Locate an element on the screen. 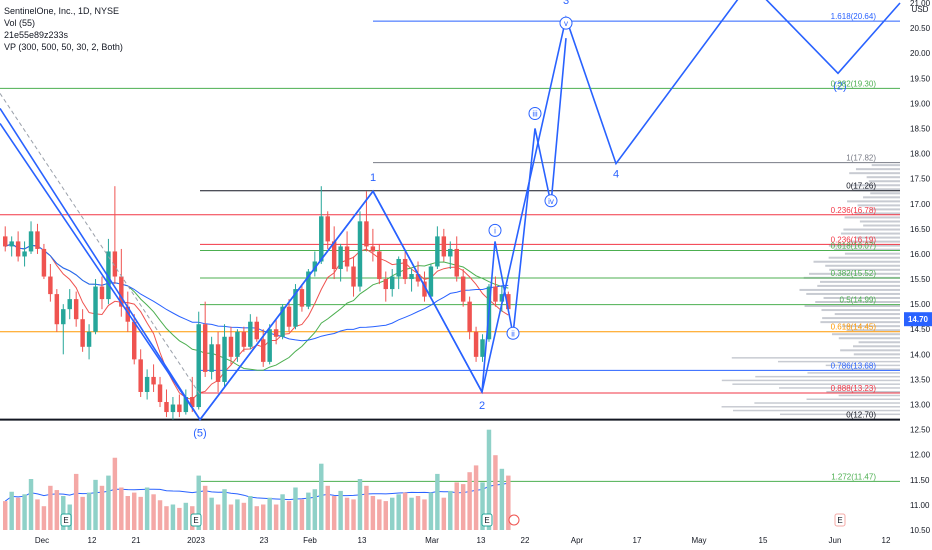 This screenshot has height=550, width=932. symbol-title: SentinelOne, Inc., 1D, NYSE is located at coordinates (62, 11).